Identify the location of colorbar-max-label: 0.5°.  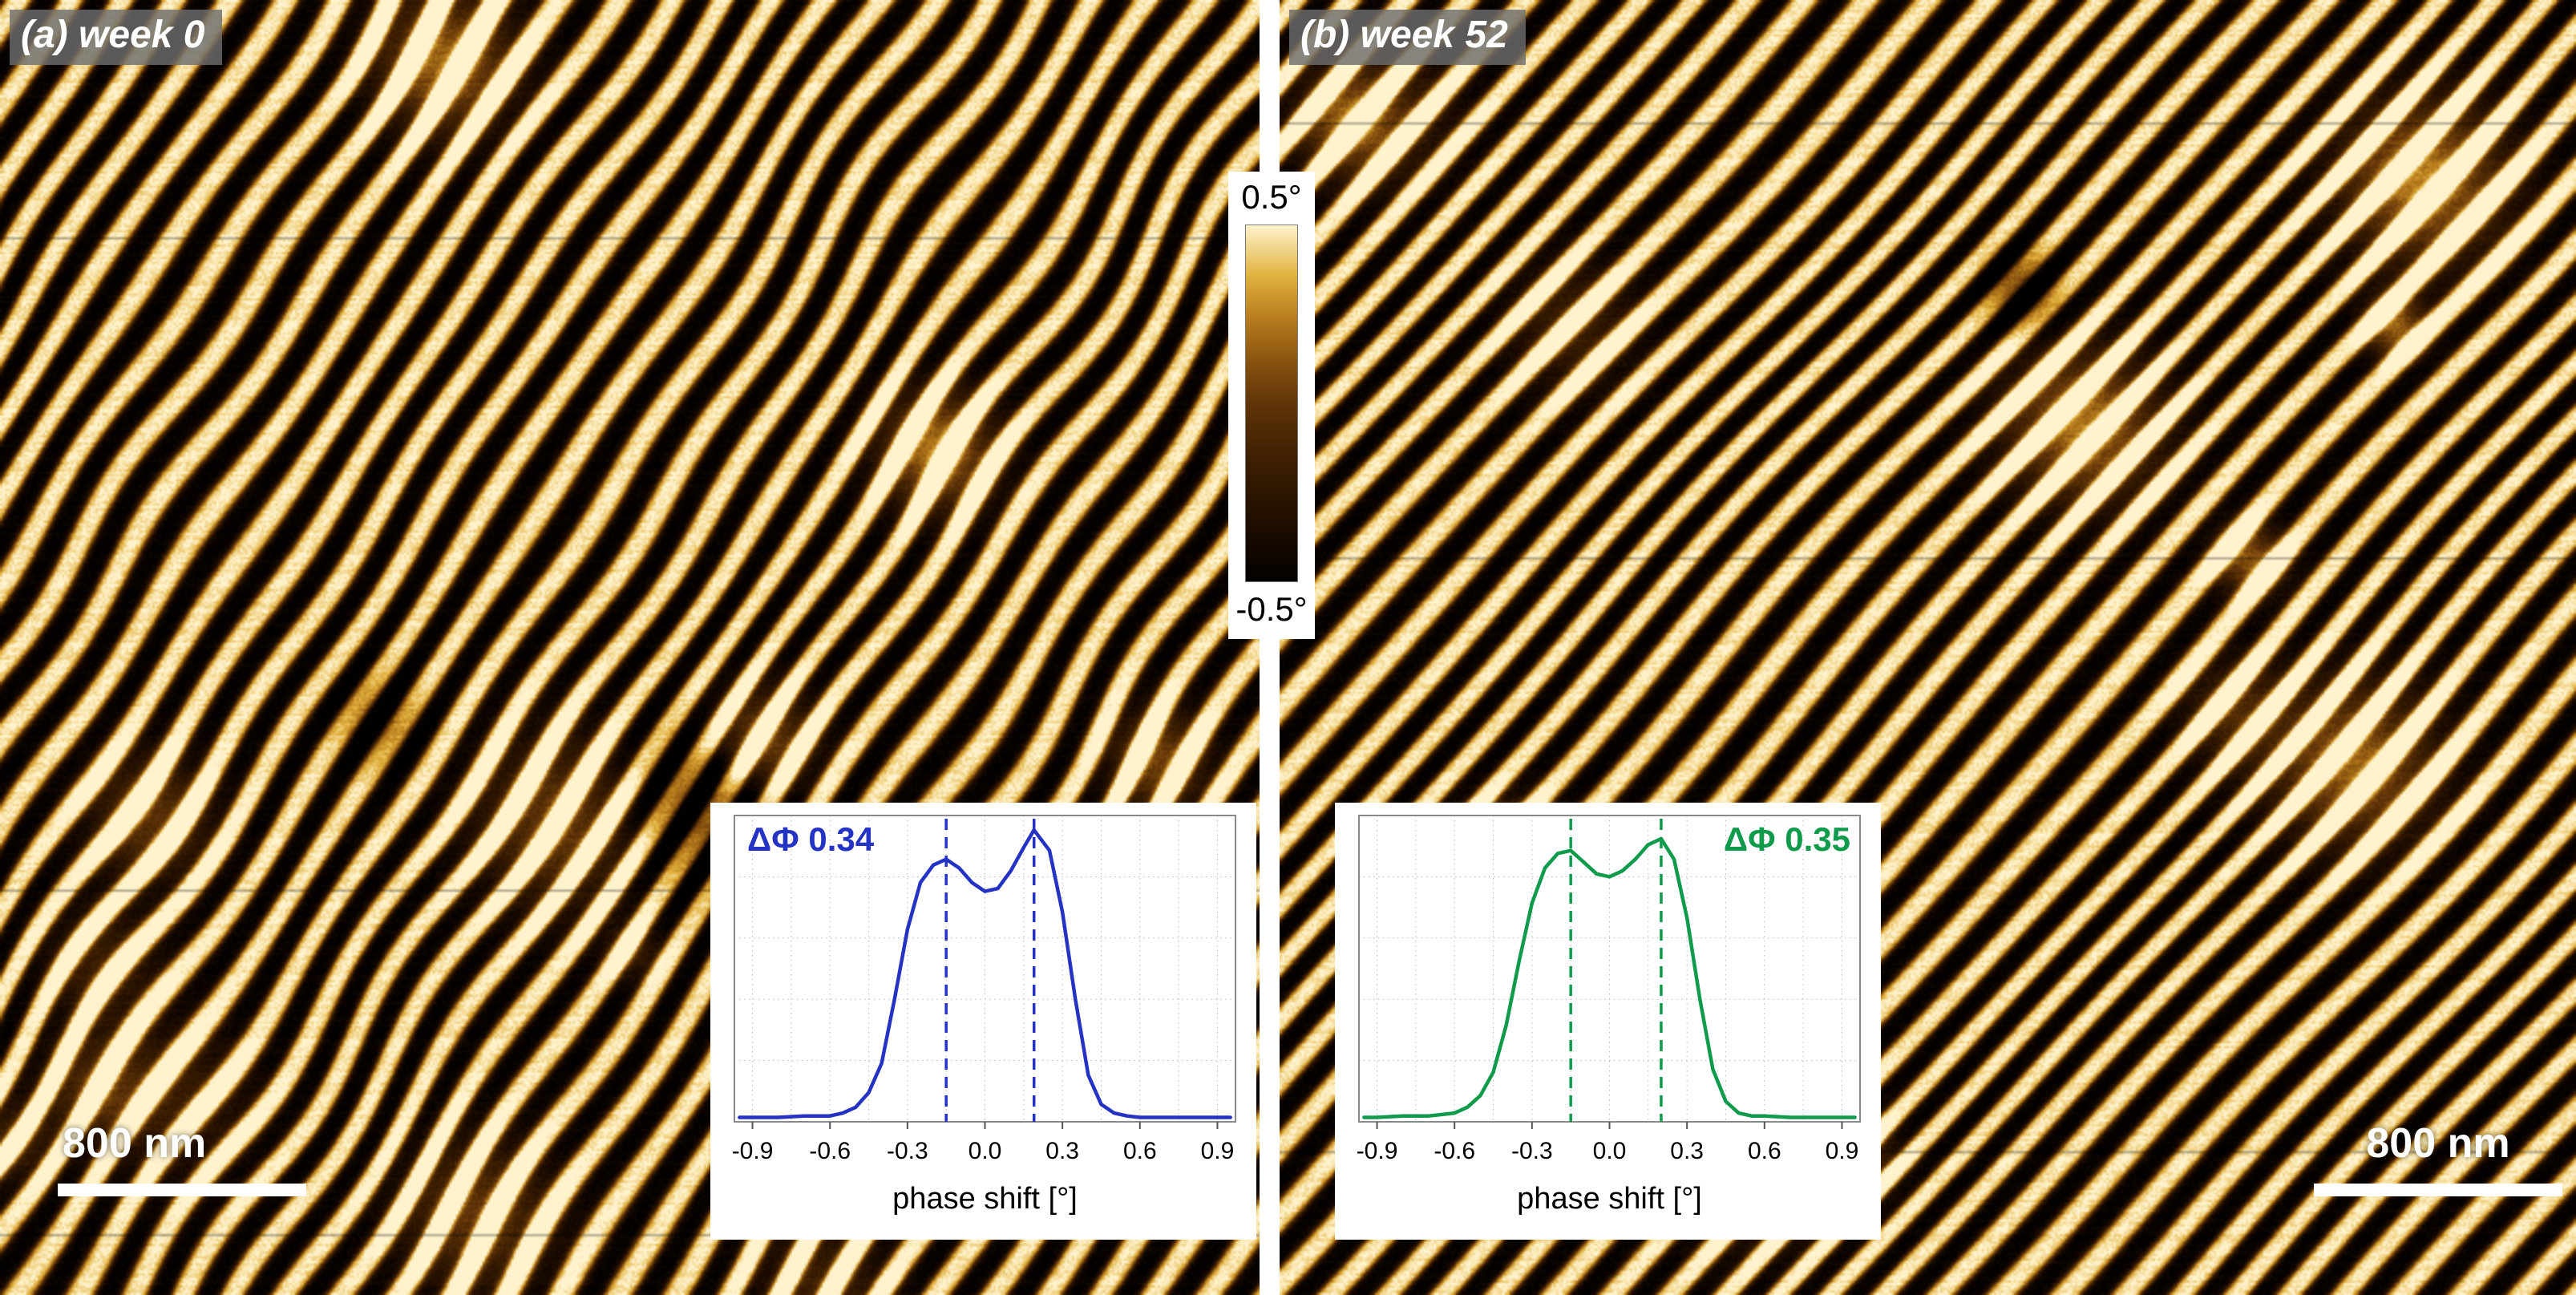
(1271, 197).